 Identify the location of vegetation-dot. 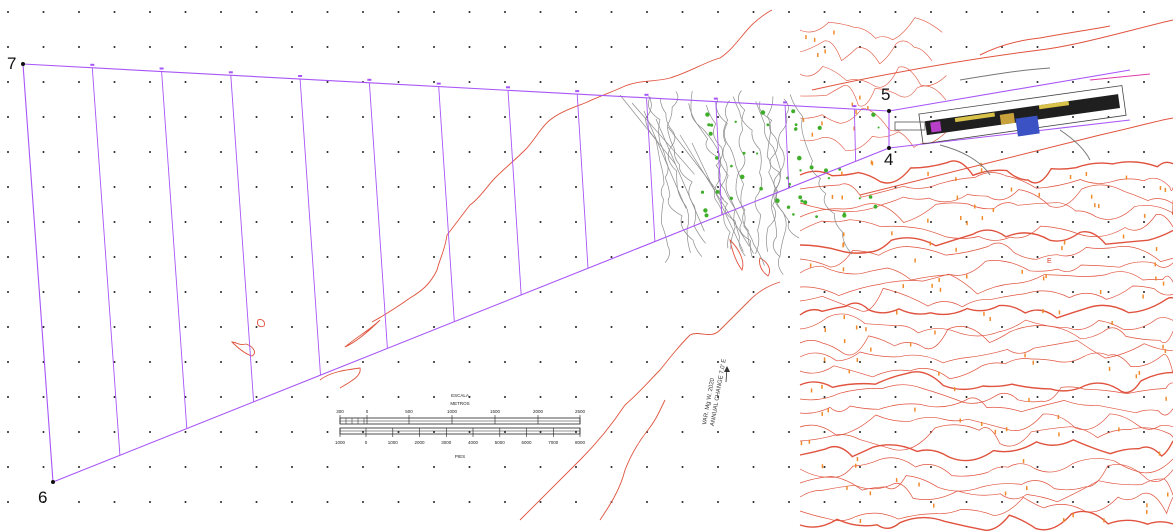
(757, 153).